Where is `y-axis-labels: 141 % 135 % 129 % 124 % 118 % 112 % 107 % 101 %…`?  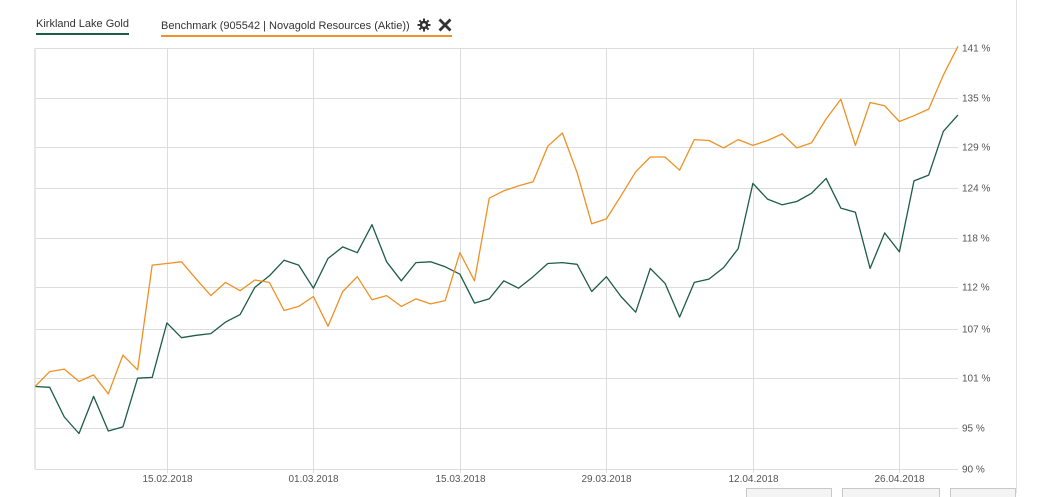
y-axis-labels: 141 % 135 % 129 % 124 % 118 % 112 % 107 % 101 %… is located at coordinates (976, 260).